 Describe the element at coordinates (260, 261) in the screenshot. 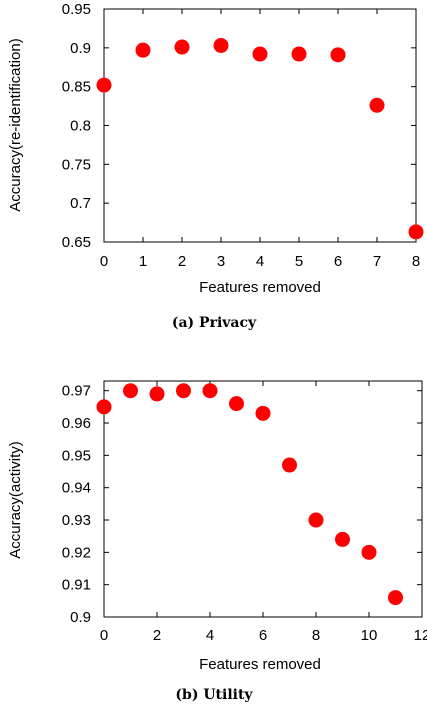

I see `privacy-x-tick-label: 4` at that location.